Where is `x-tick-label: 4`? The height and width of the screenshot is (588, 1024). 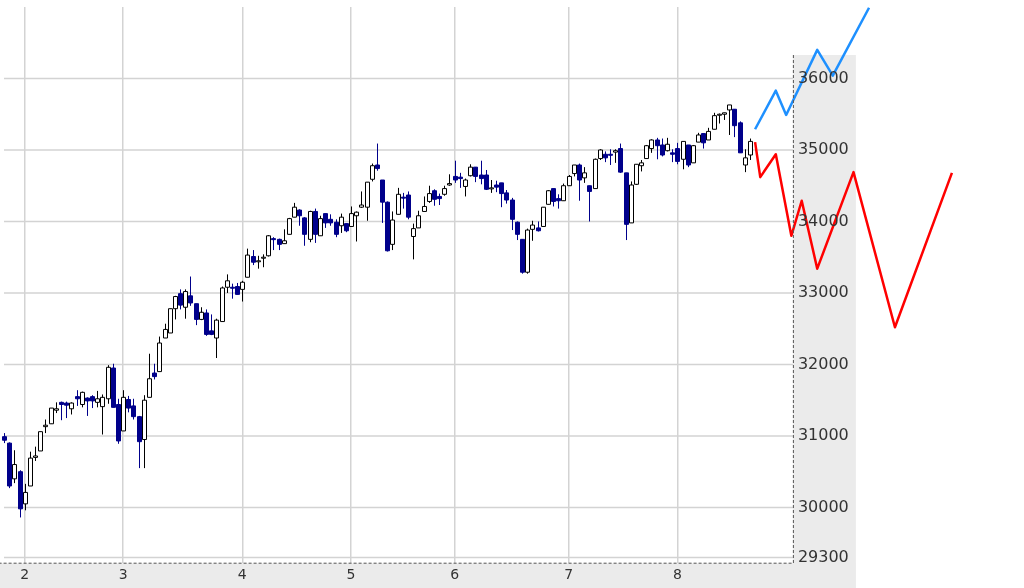 x-tick-label: 4 is located at coordinates (242, 574).